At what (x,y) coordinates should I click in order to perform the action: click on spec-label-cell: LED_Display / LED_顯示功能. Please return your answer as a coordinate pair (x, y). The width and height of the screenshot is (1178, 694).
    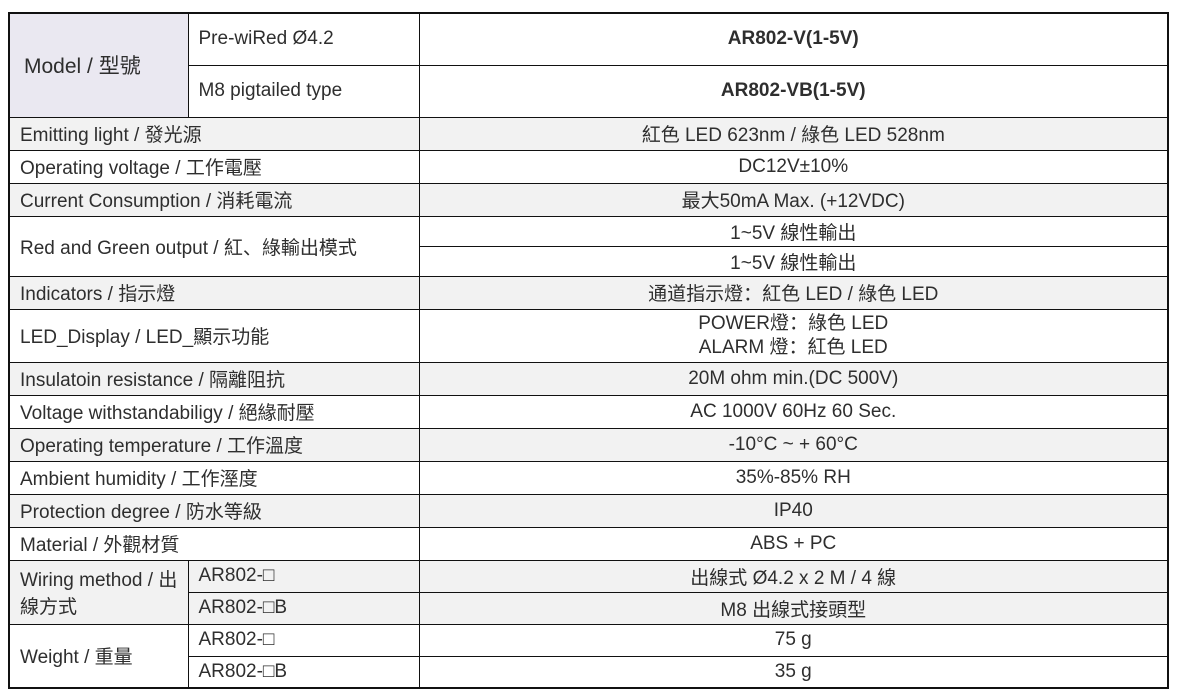
    Looking at the image, I should click on (214, 335).